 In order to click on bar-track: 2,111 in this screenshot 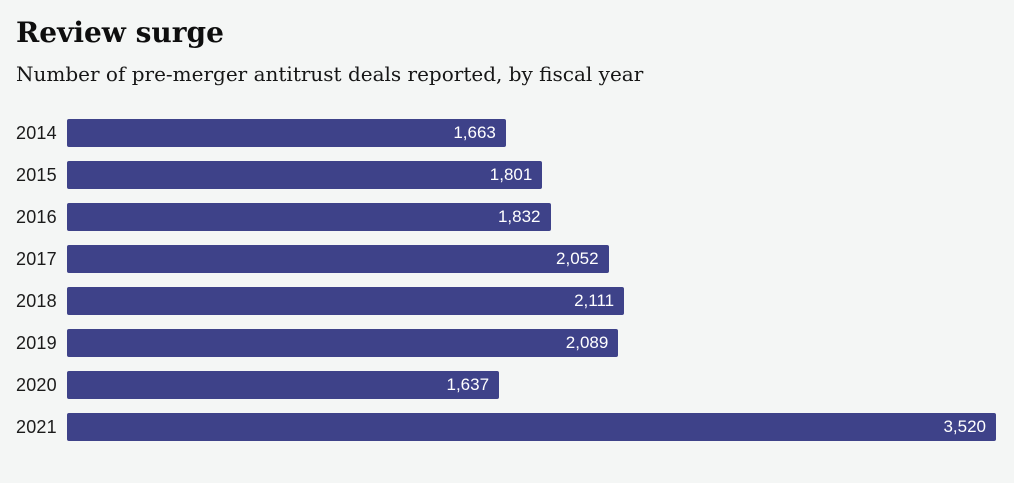, I will do `click(531, 301)`.